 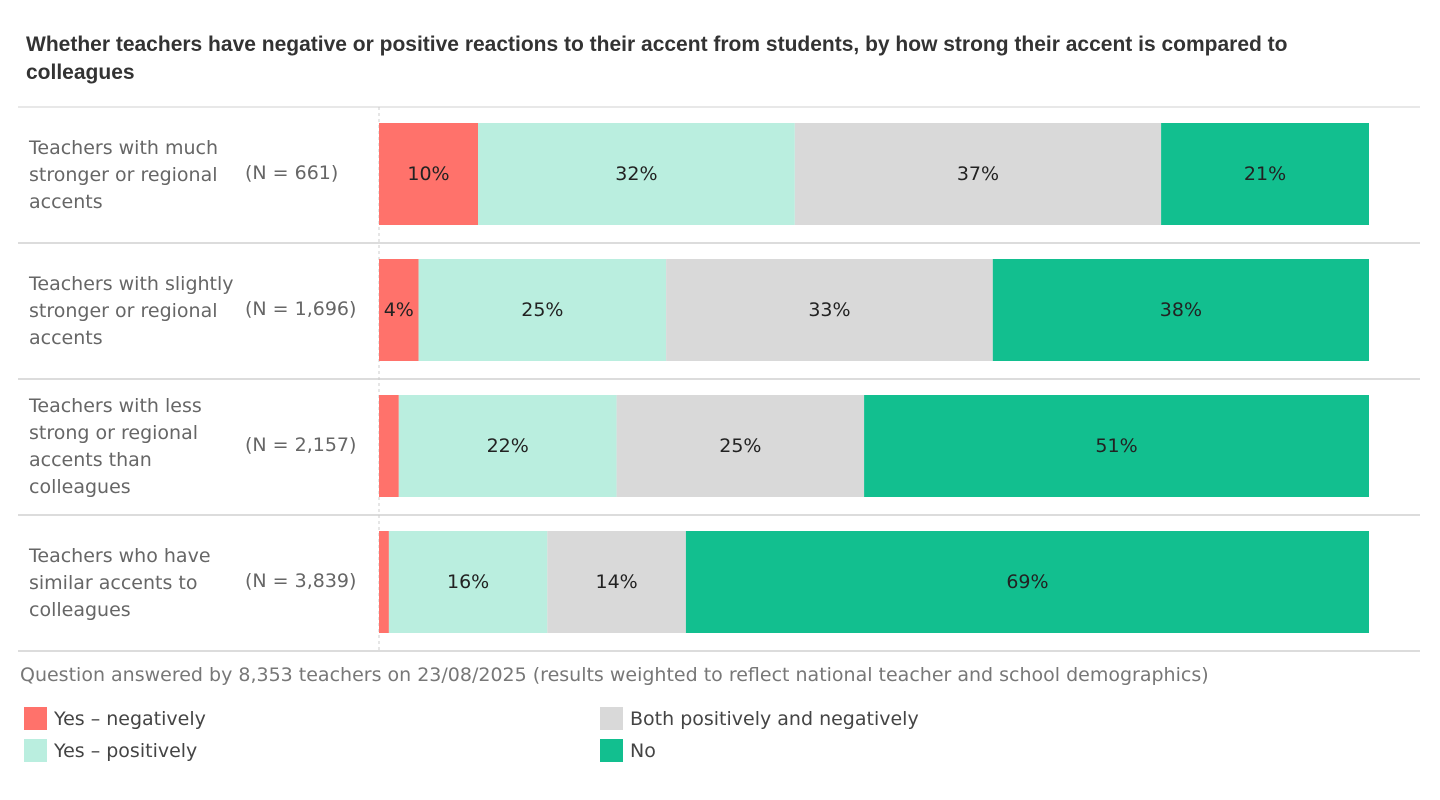 I want to click on data-label: 69%, so click(x=1027, y=582).